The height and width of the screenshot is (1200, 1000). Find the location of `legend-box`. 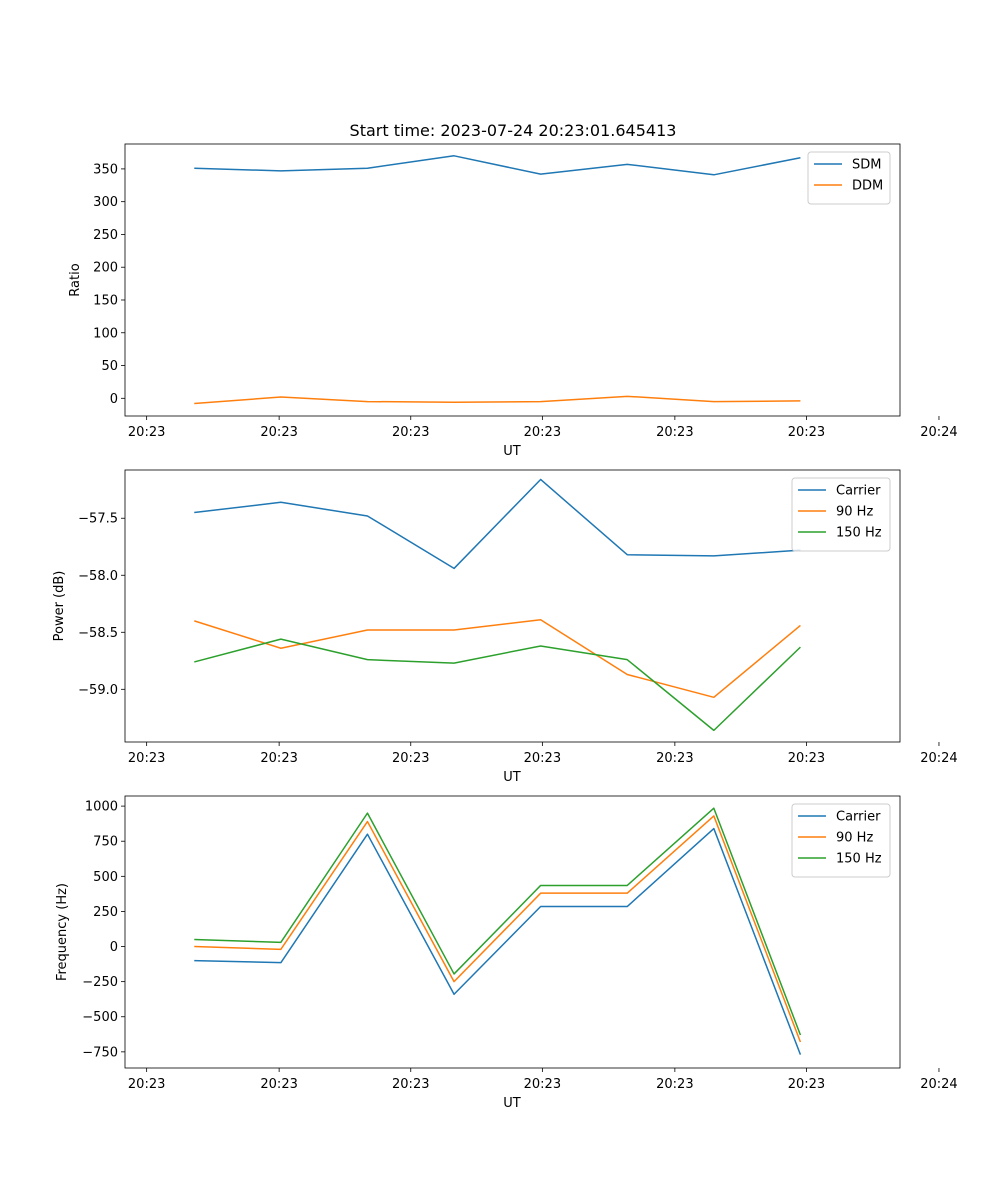

legend-box is located at coordinates (849, 178).